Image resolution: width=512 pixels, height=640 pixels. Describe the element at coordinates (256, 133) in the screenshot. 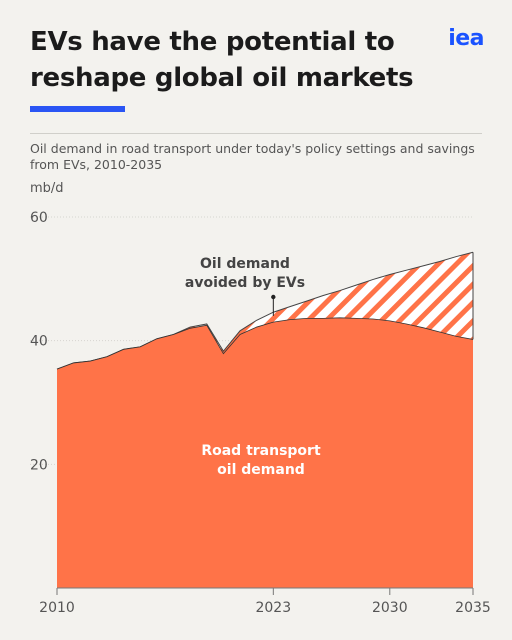

I see `header-divider` at that location.